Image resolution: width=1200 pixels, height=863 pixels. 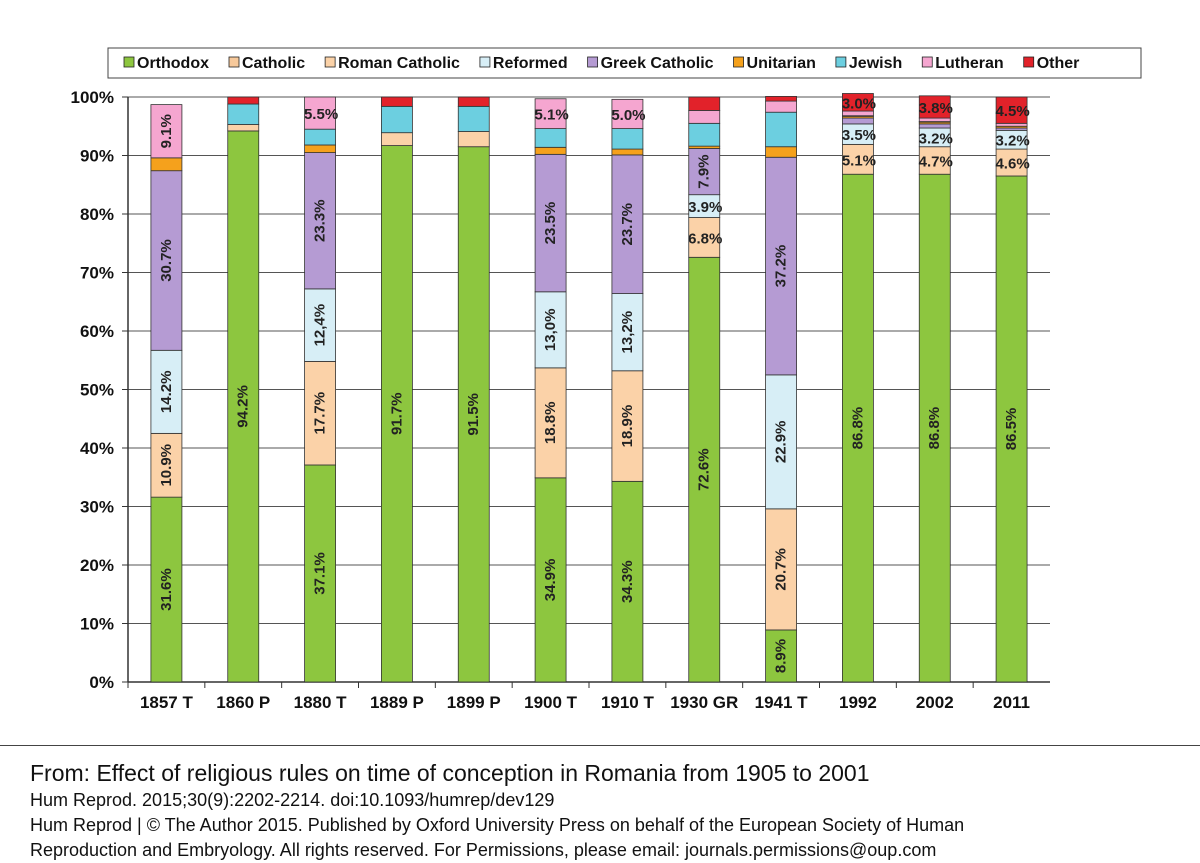 I want to click on y-tick-label: 0%, so click(x=101, y=682).